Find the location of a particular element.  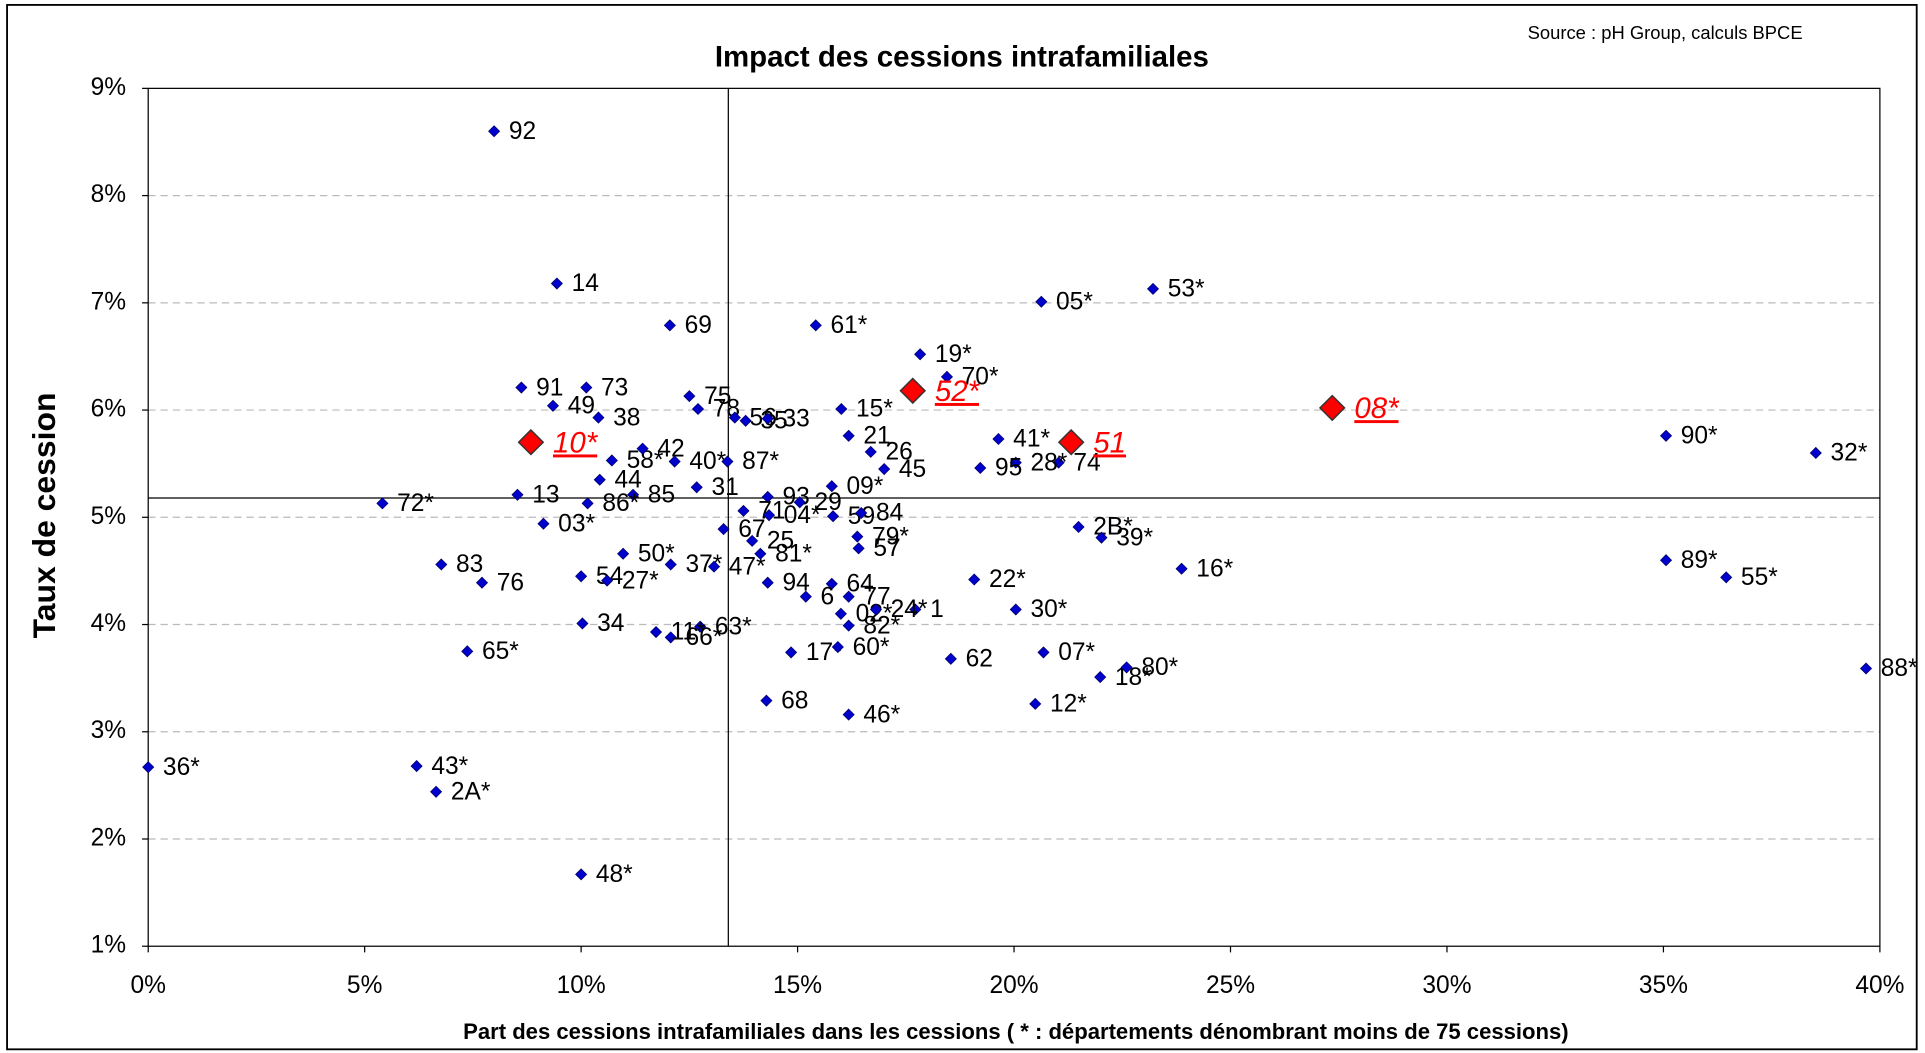

point-label: 66* is located at coordinates (703, 637).